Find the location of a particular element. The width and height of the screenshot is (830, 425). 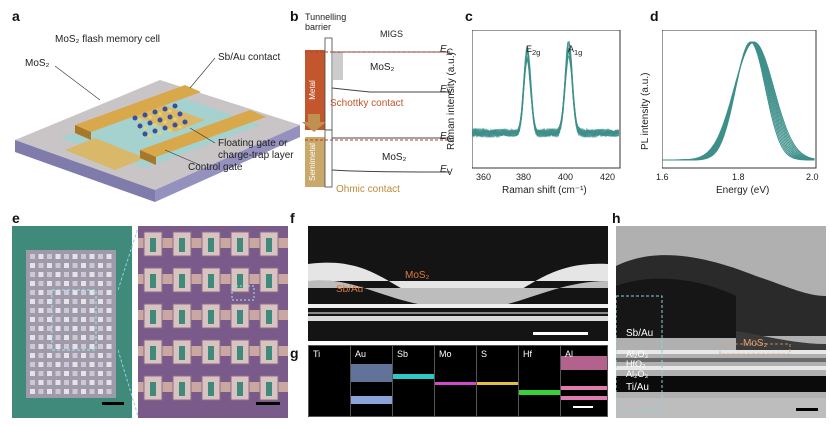

label-sbau-contact: Sb/Au contact is located at coordinates (249, 57).